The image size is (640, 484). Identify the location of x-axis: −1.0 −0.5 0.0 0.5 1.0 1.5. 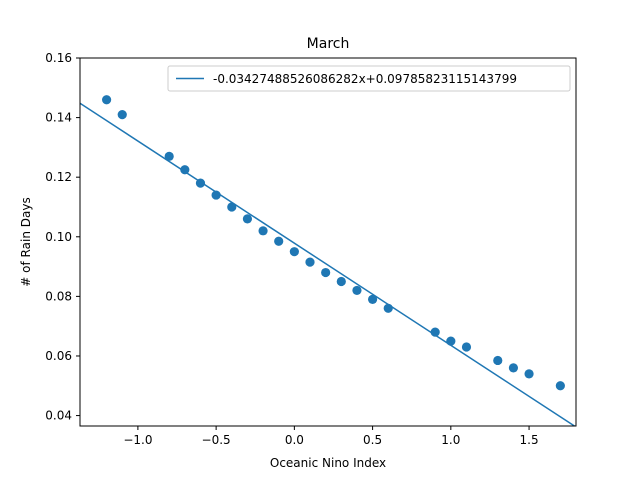
(331, 436).